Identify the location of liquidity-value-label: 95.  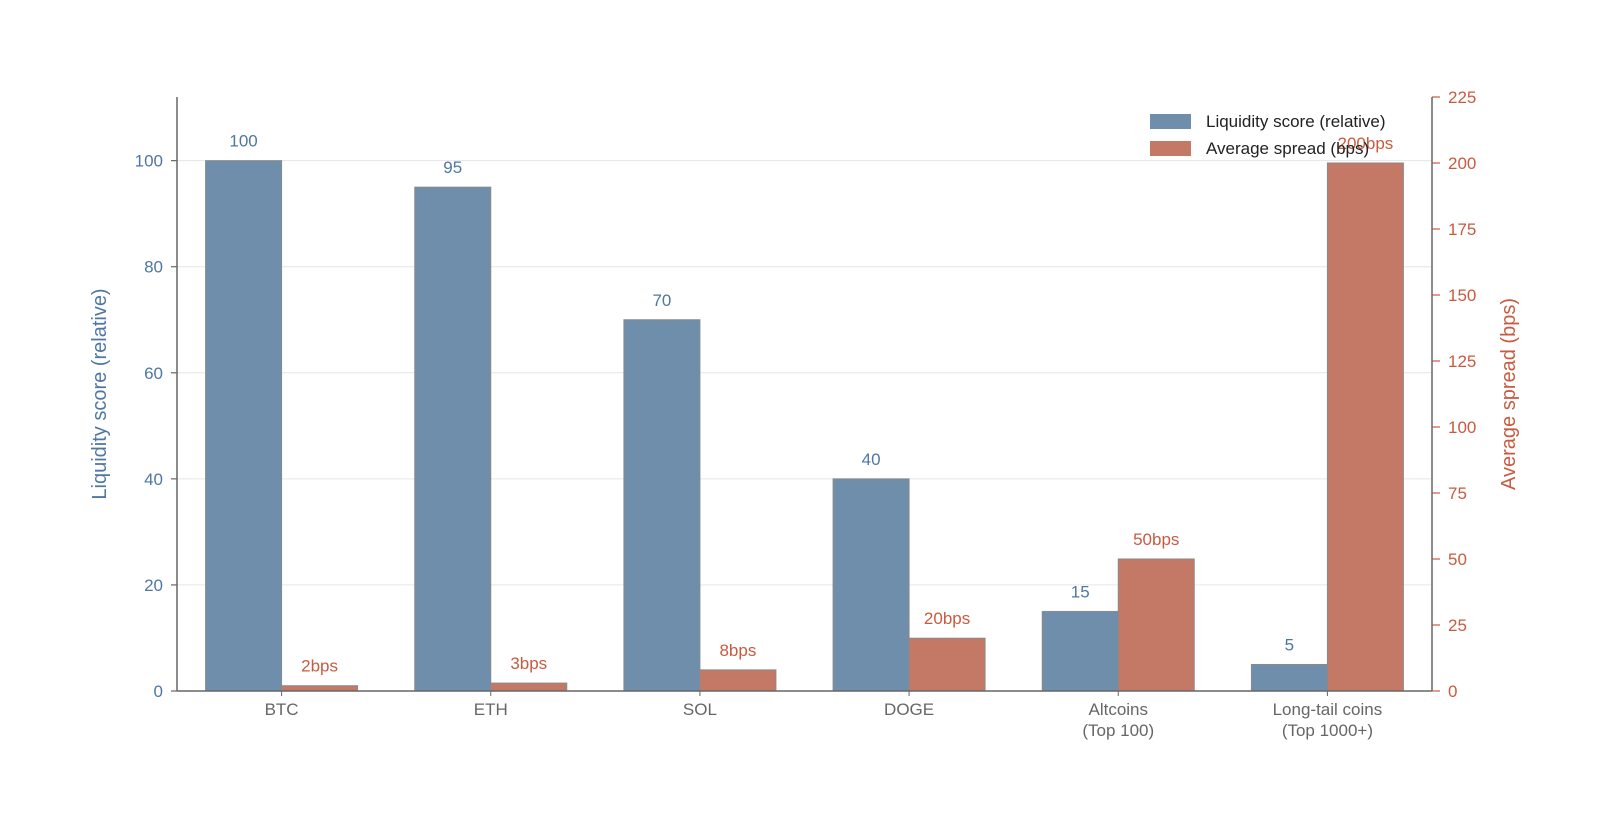
(452, 167).